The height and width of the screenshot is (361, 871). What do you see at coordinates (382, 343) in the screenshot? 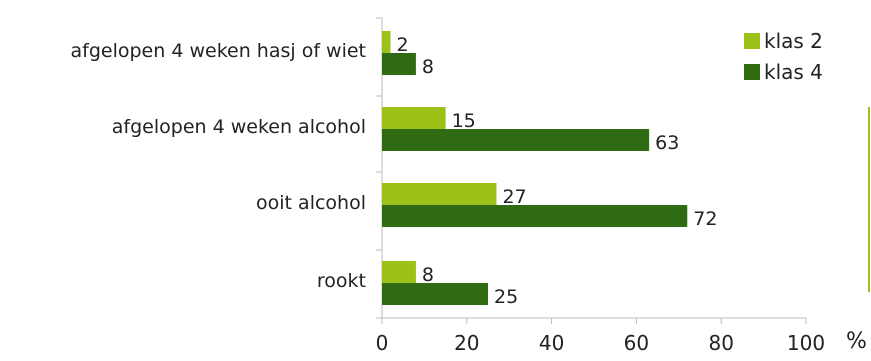
I see `x-tick-label: 0` at bounding box center [382, 343].